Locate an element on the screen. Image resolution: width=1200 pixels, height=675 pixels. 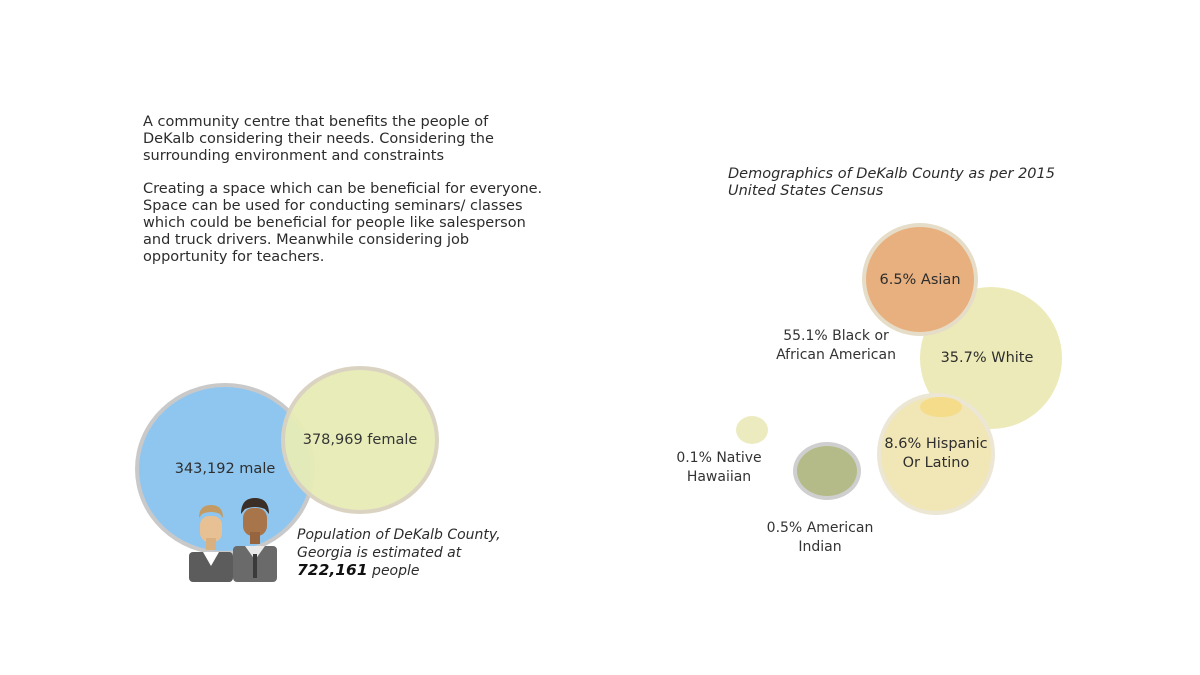
hispanic-label-line-2: Or Latino is located at coordinates (936, 463).